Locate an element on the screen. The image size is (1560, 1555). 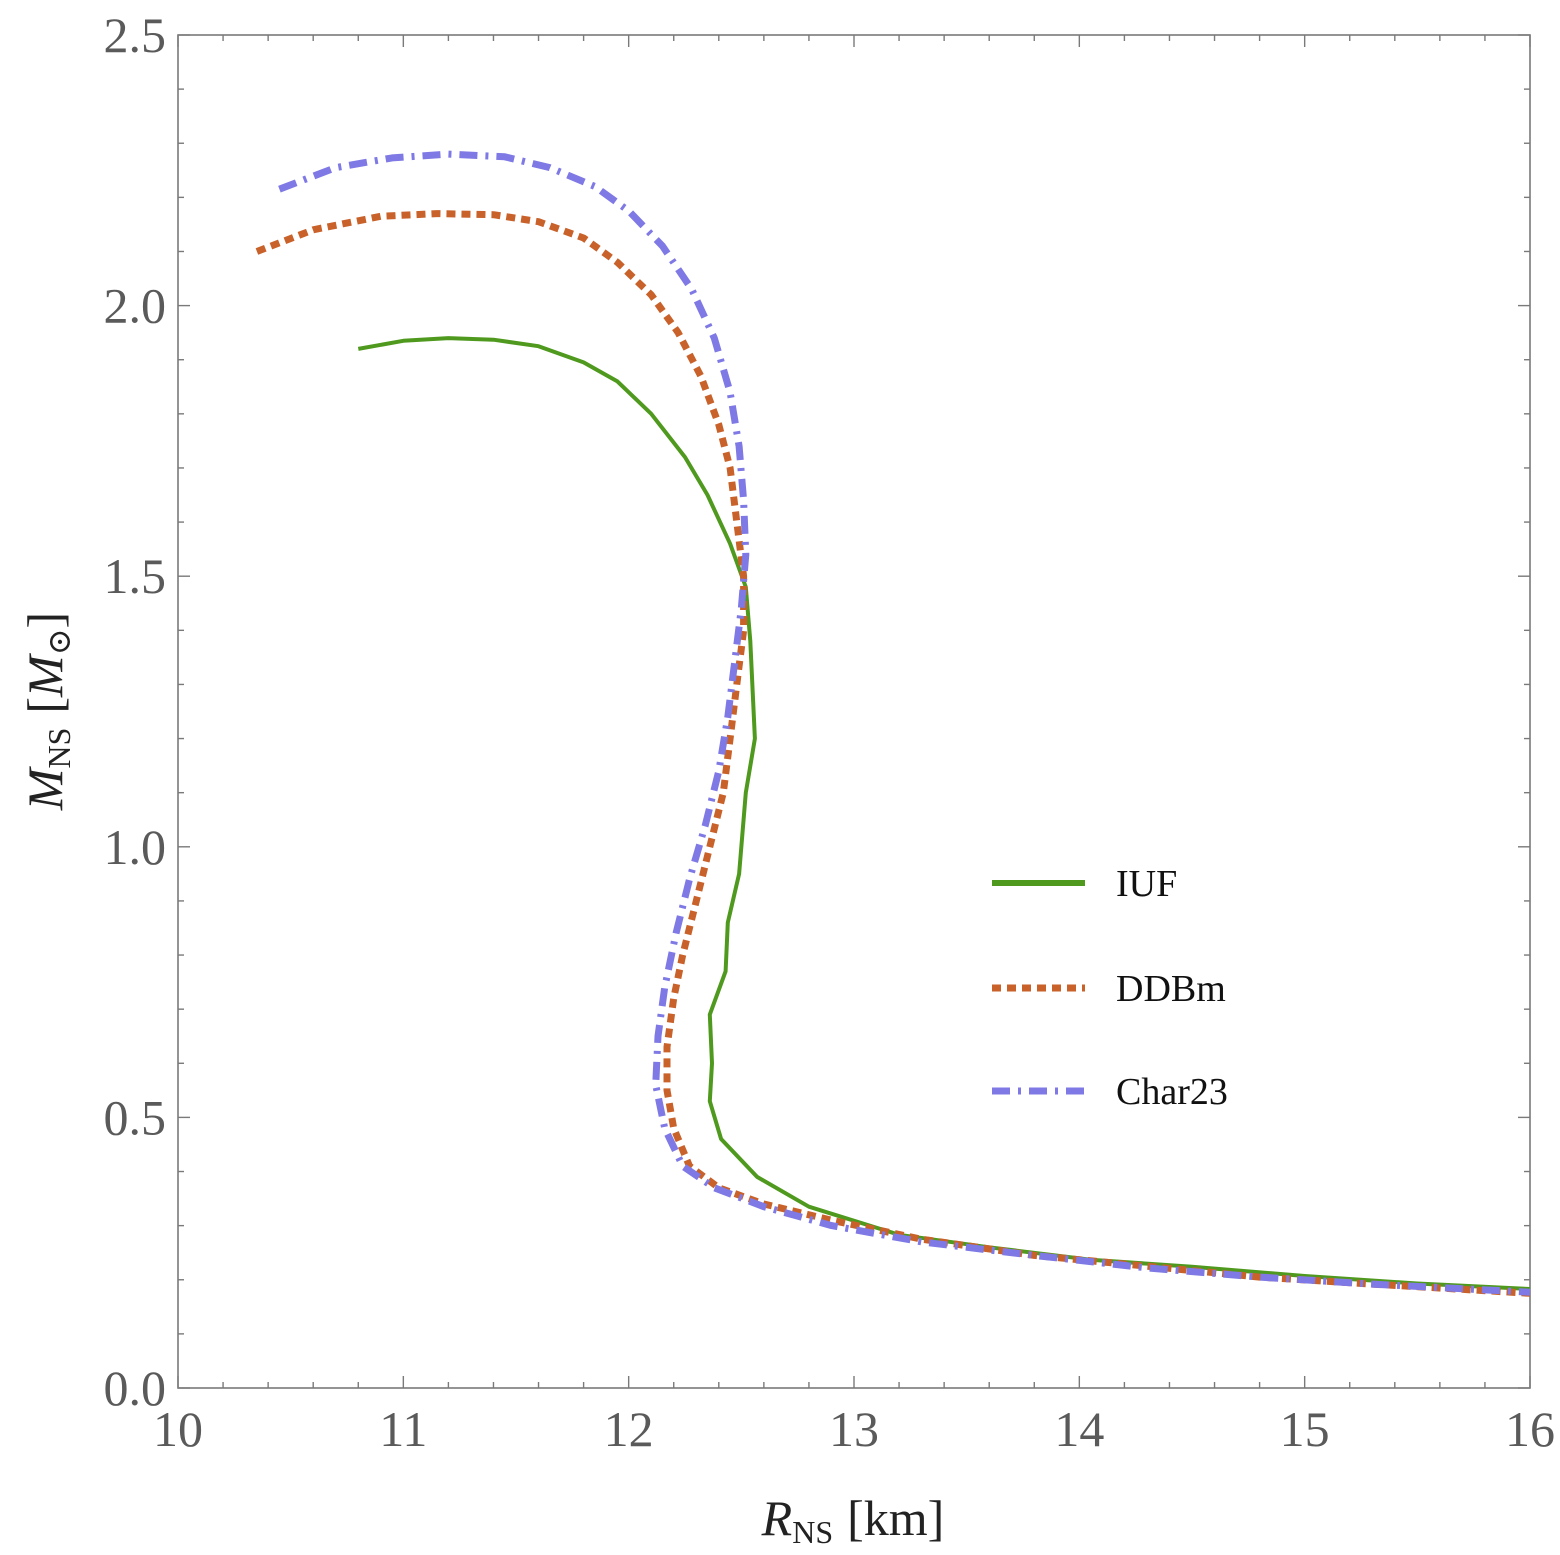
y-tick-label: 2.0 is located at coordinates (135, 306).